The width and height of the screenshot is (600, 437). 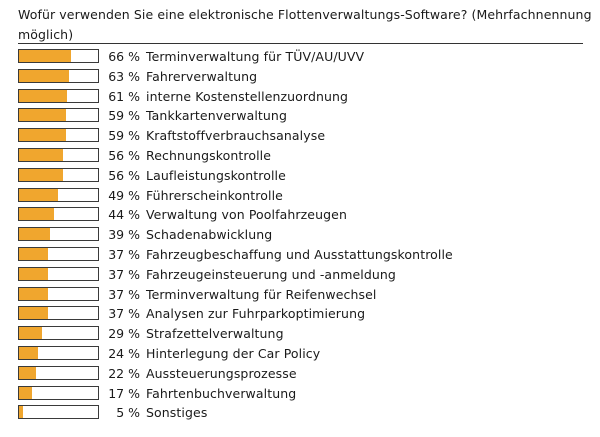 I want to click on category-label: Fahrtenbuchverwaltung, so click(x=221, y=393).